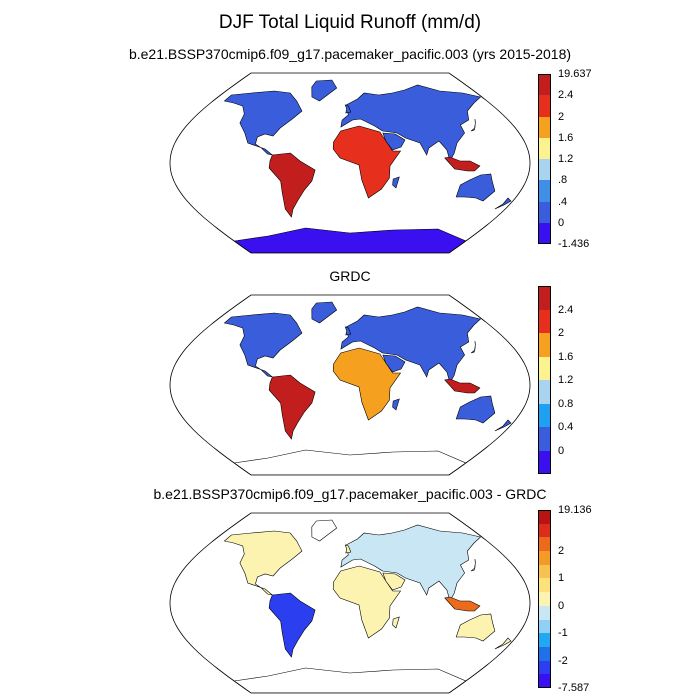  I want to click on panel-title-obs: GRDC, so click(350, 276).